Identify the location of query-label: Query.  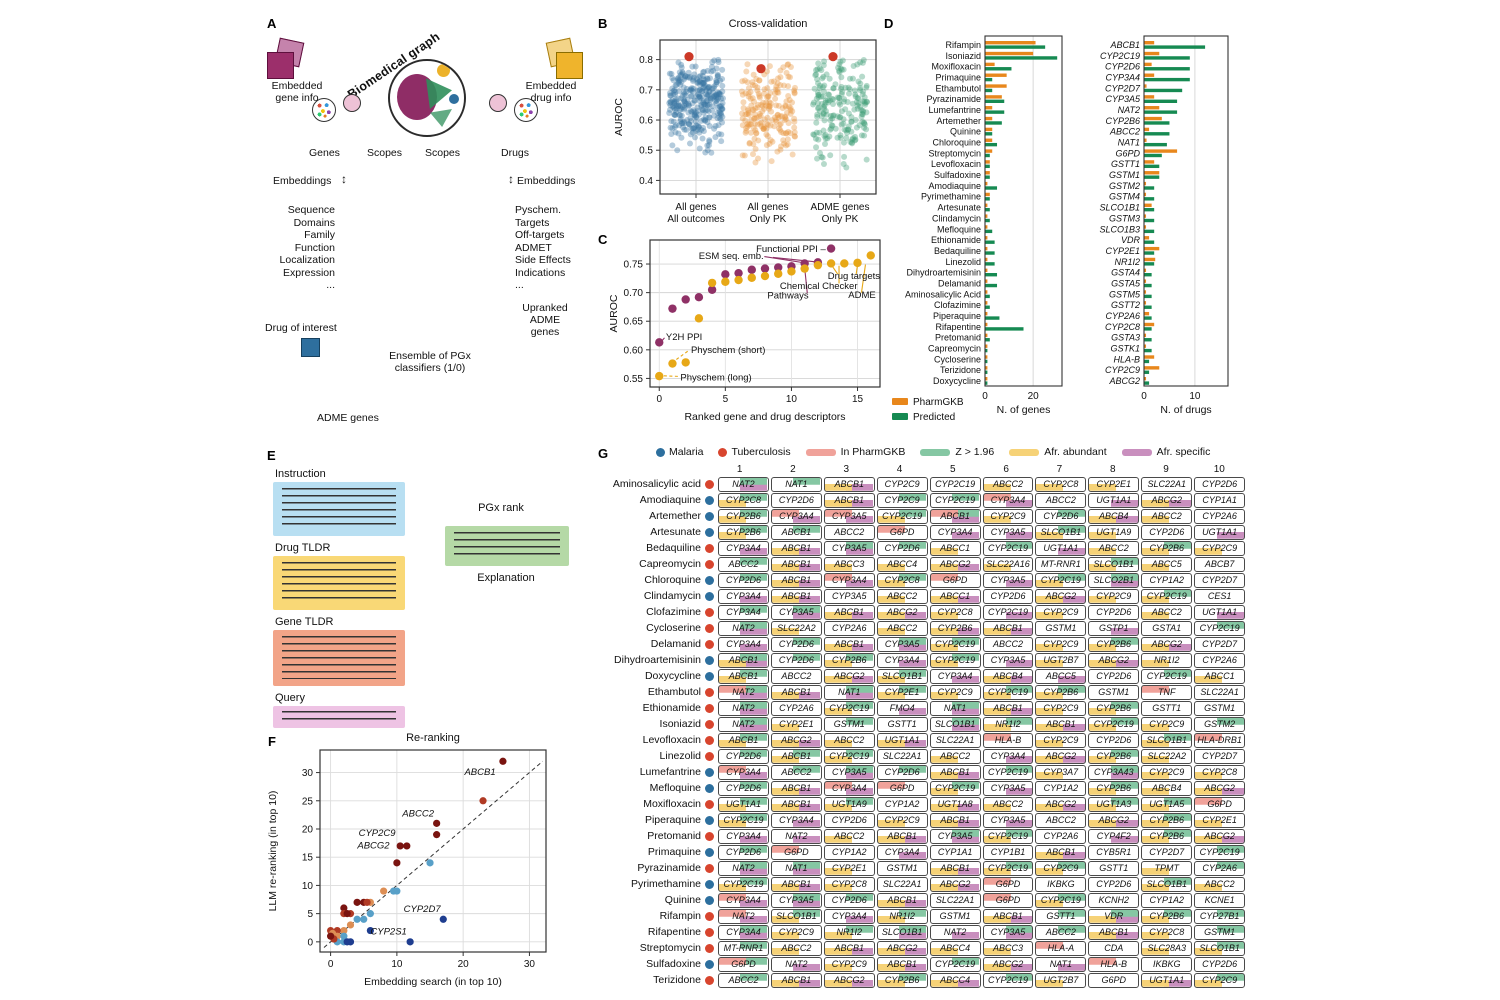
(290, 698).